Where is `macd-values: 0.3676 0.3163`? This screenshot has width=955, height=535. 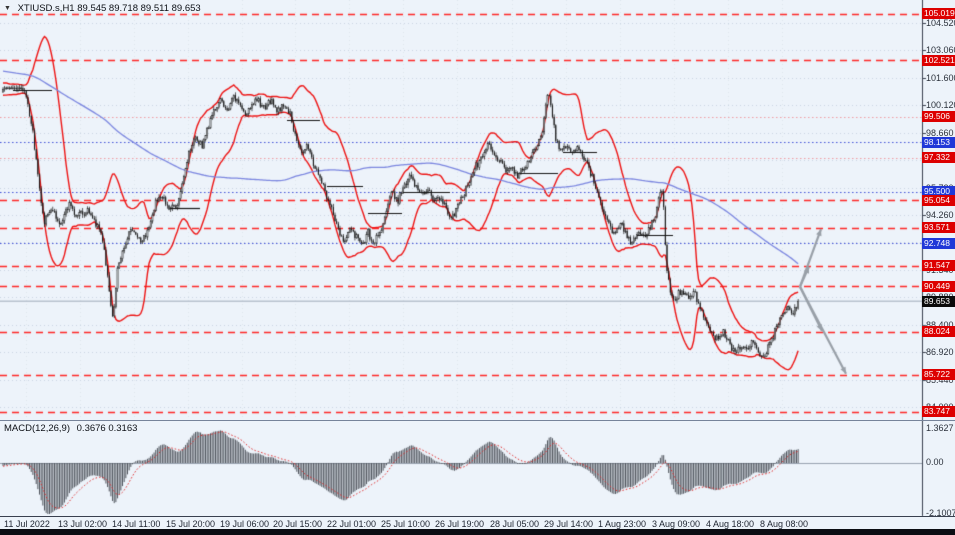
macd-values: 0.3676 0.3163 is located at coordinates (107, 428).